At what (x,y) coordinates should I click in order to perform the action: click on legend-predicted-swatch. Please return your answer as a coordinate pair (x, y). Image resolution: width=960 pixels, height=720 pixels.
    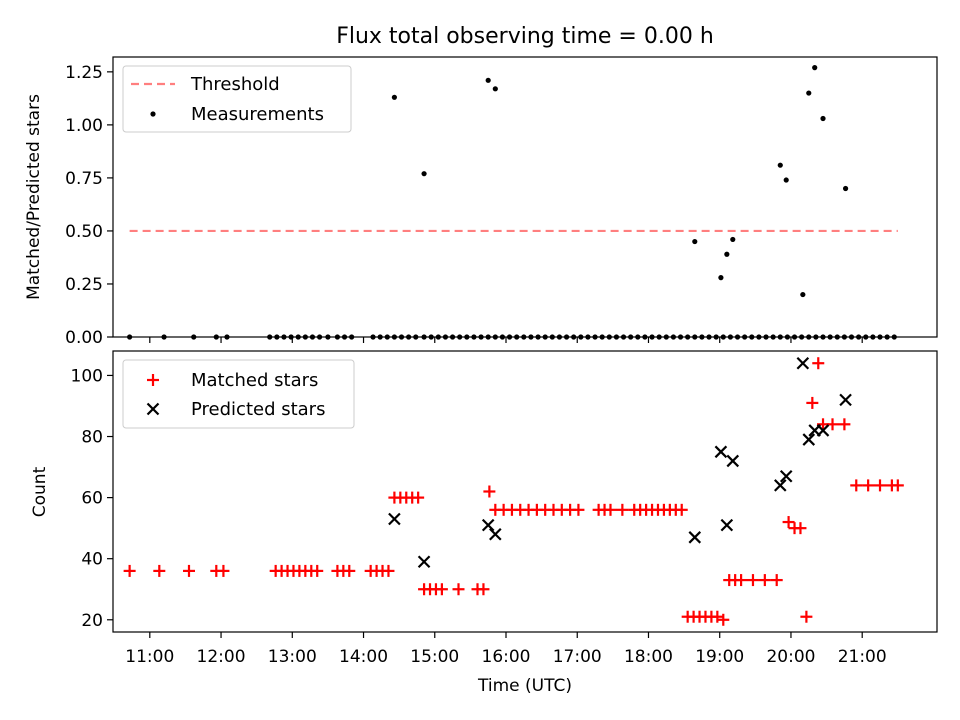
    Looking at the image, I should click on (153, 409).